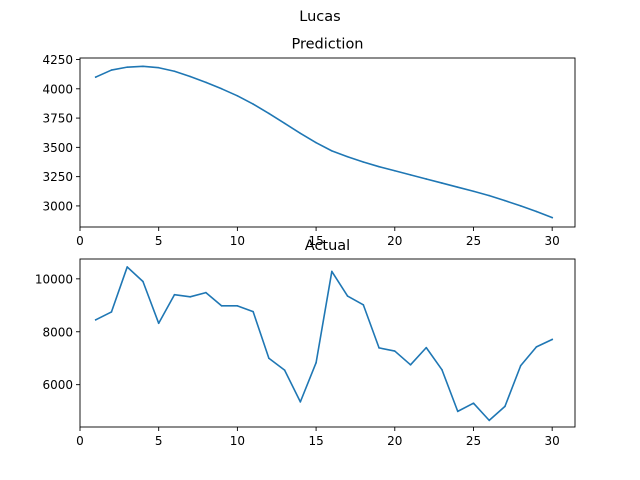 Image resolution: width=640 pixels, height=480 pixels. What do you see at coordinates (57, 89) in the screenshot?
I see `subplot-prediction-y-tick-label: 4000` at bounding box center [57, 89].